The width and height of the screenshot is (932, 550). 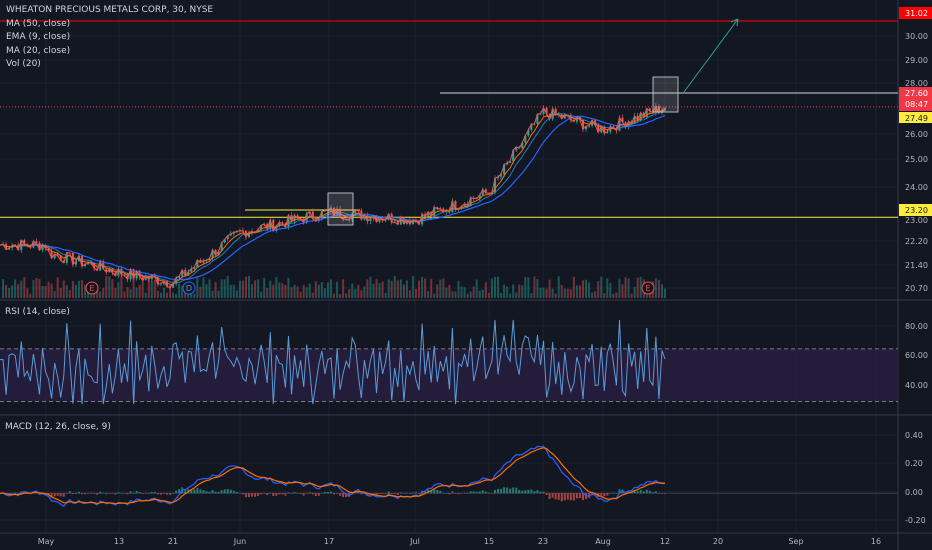 What do you see at coordinates (916, 356) in the screenshot?
I see `rsi-axis: 80.00 60.00 40.00` at bounding box center [916, 356].